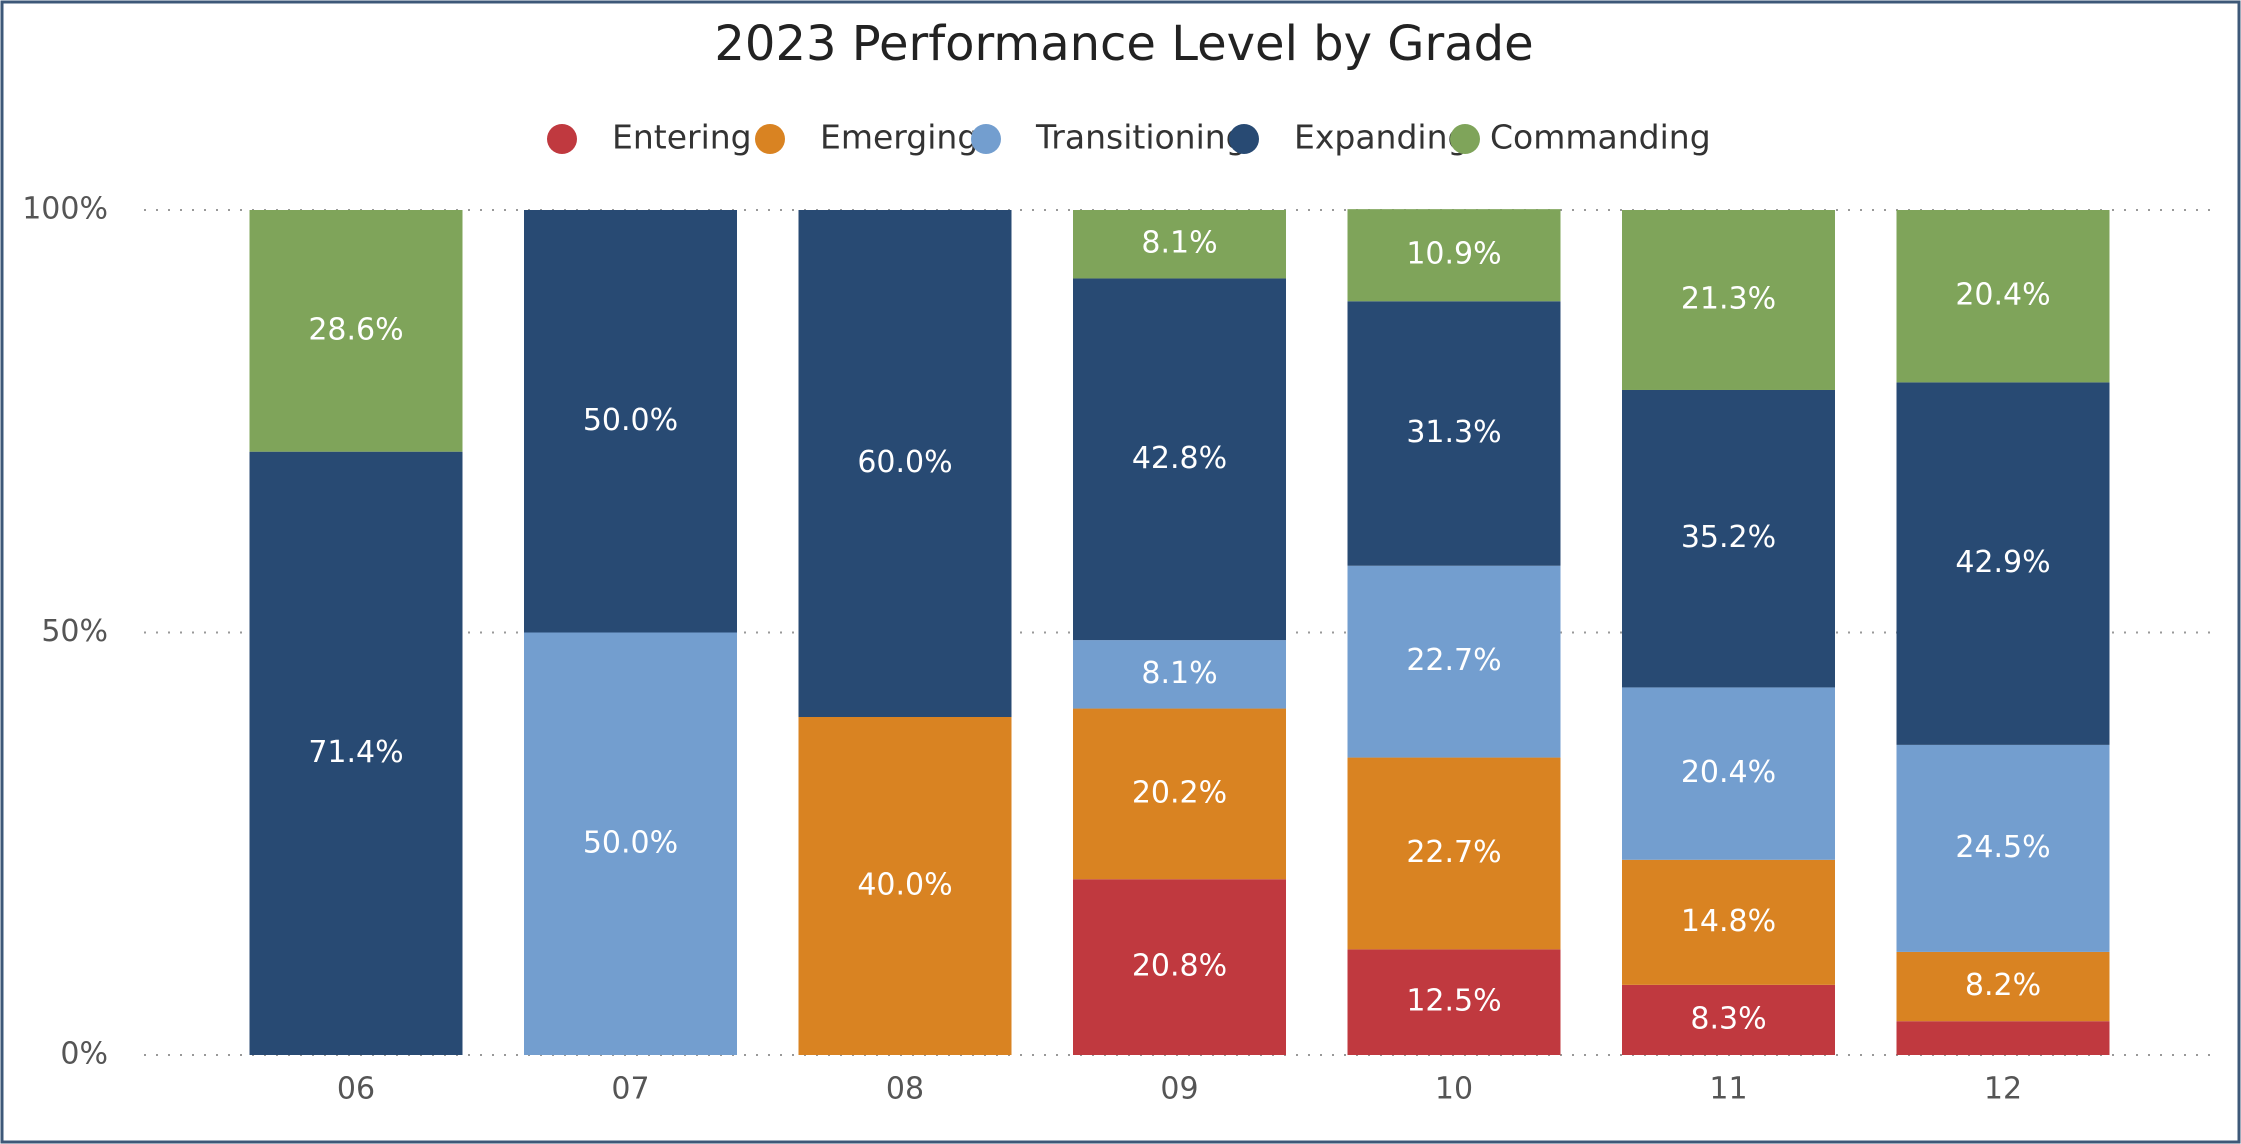 This screenshot has height=1144, width=2241. I want to click on x-tick-label: 12, so click(2003, 1089).